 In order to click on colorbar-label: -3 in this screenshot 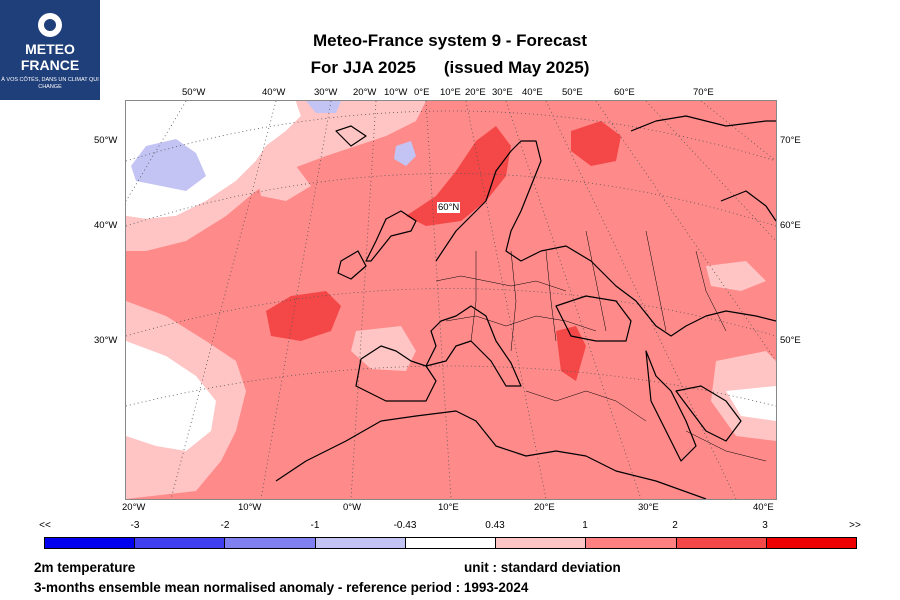, I will do `click(135, 525)`.